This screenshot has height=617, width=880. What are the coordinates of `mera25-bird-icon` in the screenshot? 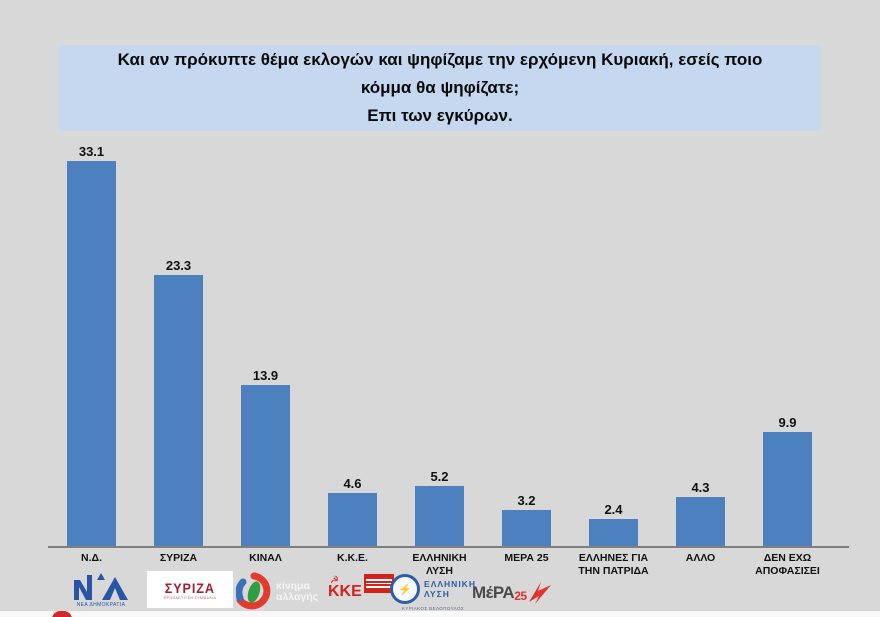 It's located at (539, 593).